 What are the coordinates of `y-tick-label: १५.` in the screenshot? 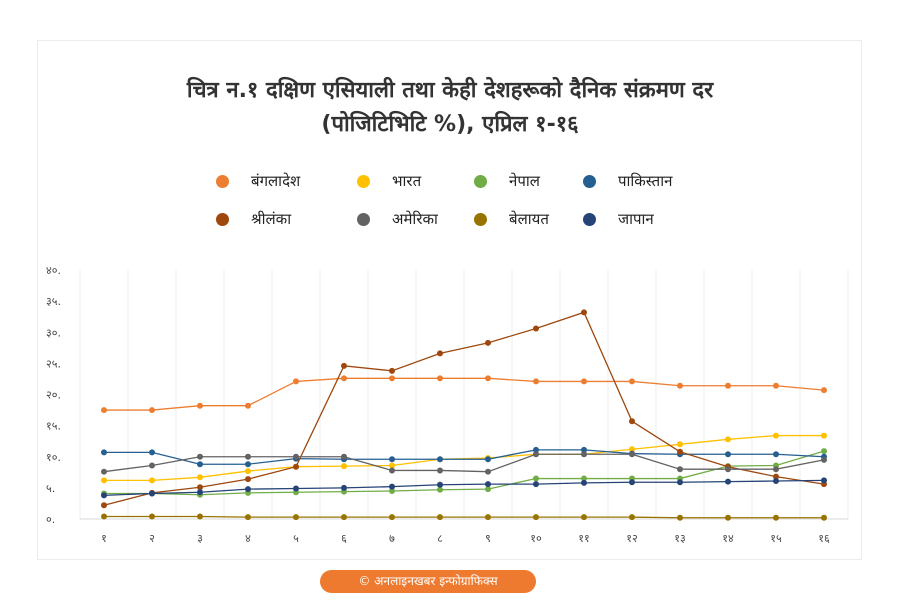 It's located at (53, 426).